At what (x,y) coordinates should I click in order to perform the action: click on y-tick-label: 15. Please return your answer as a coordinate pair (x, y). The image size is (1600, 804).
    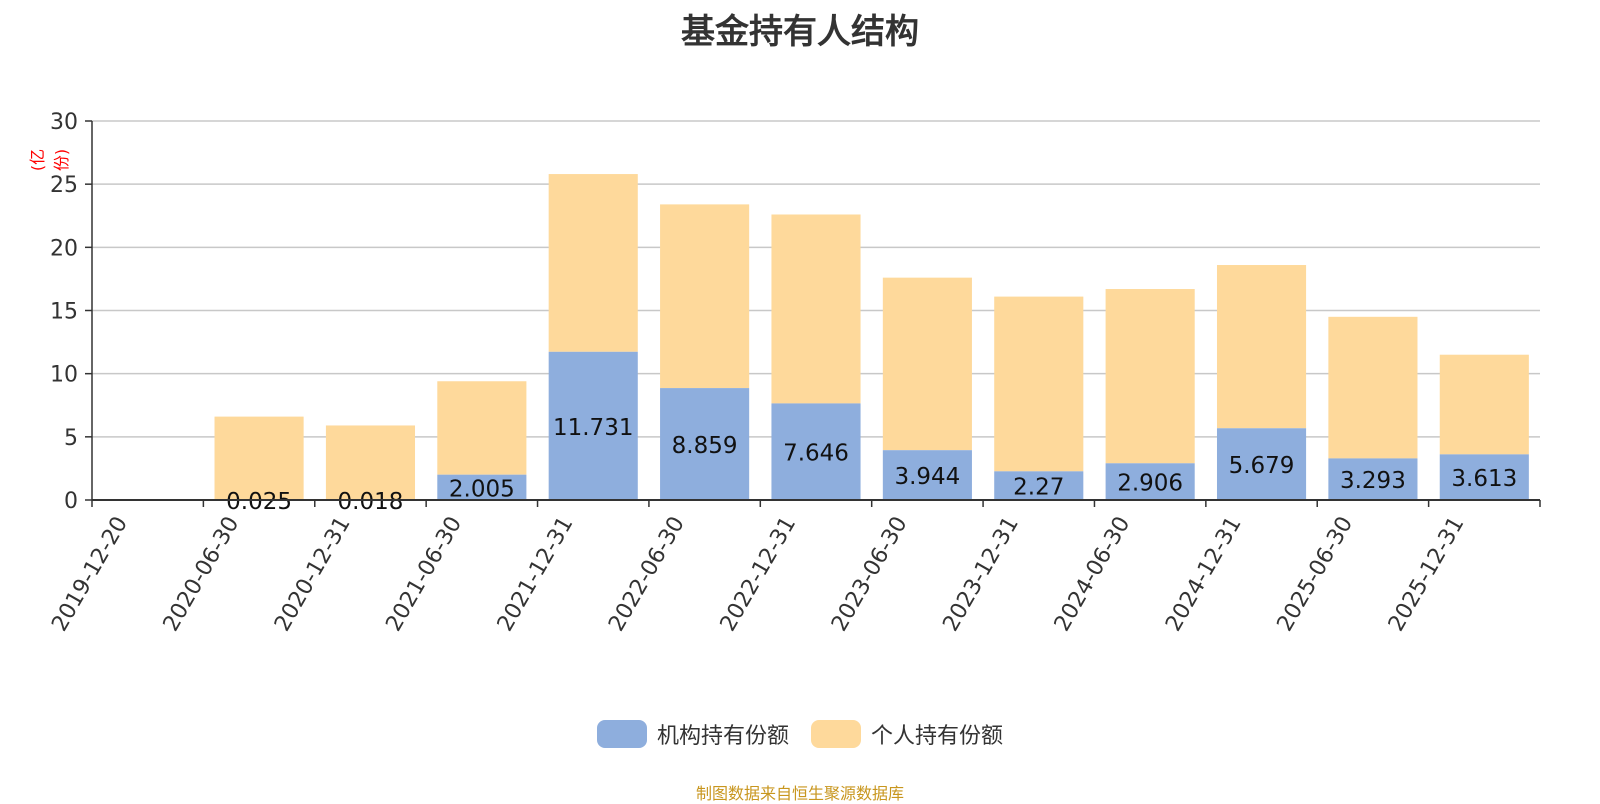
    Looking at the image, I should click on (64, 312).